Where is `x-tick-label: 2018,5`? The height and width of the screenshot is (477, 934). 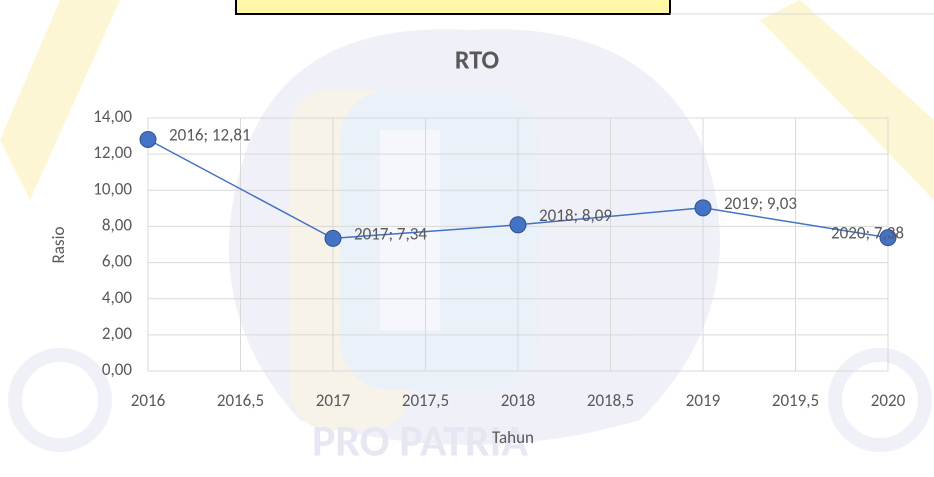 x-tick-label: 2018,5 is located at coordinates (610, 400).